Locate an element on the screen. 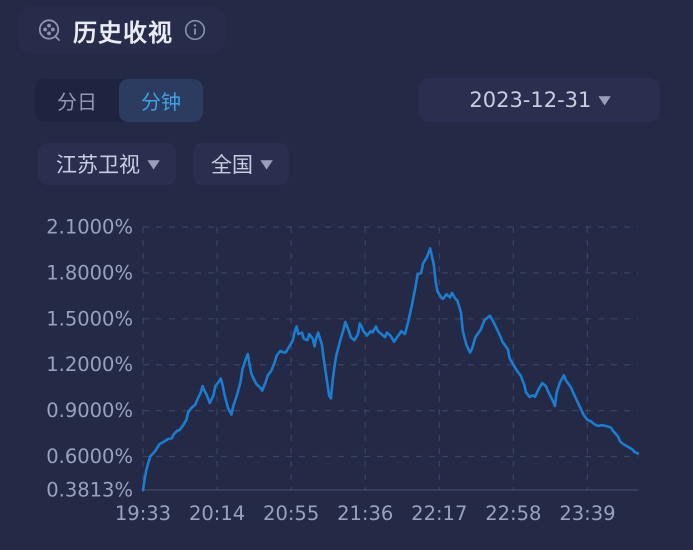  region-dropdown-value: 全国 is located at coordinates (232, 165).